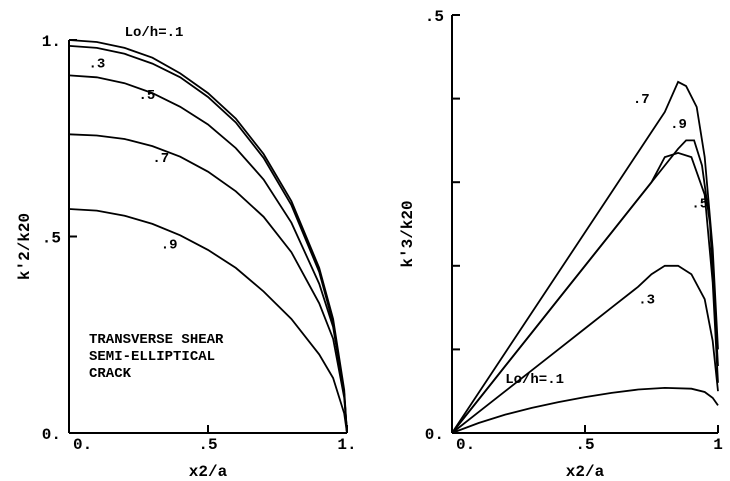  What do you see at coordinates (152, 357) in the screenshot?
I see `annotation-line: SEMI-ELLIPTICAL` at bounding box center [152, 357].